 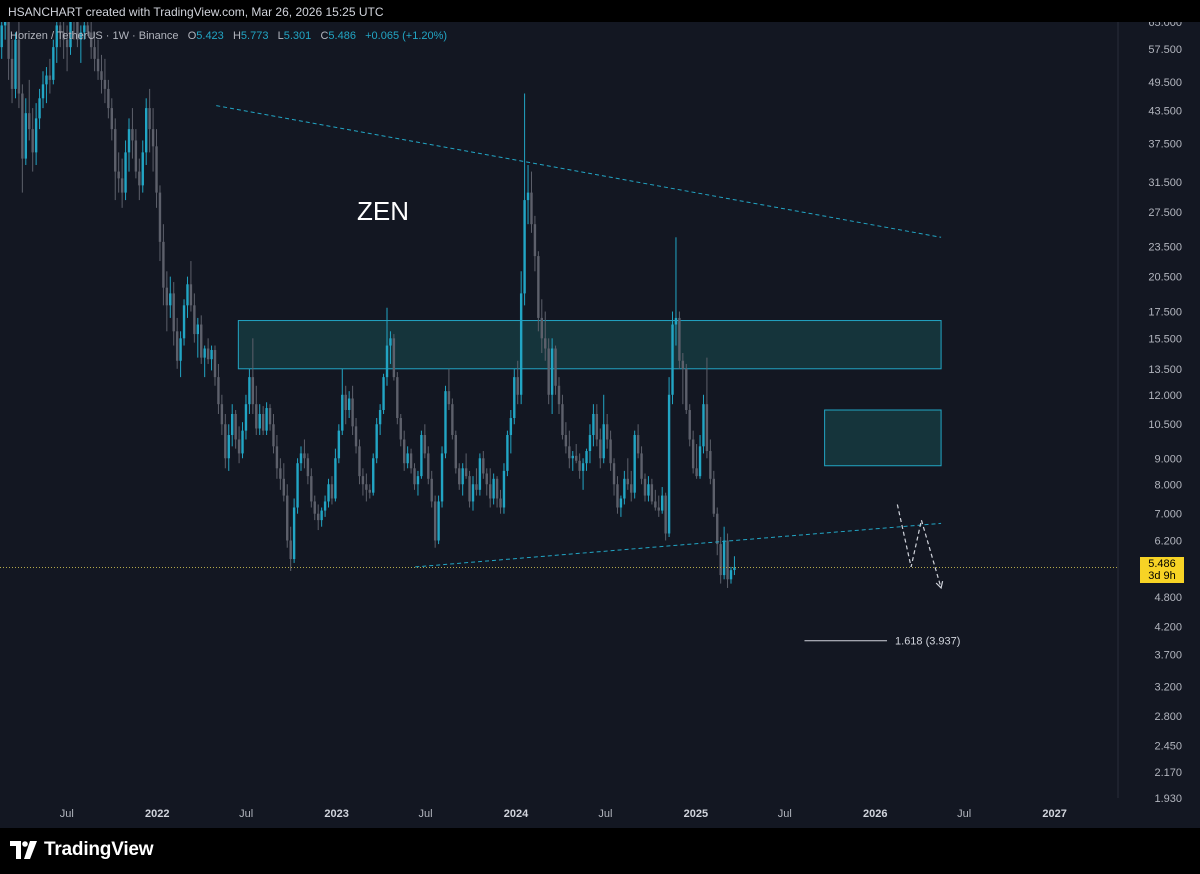 I want to click on last-price-badge: 5.486 3d 9h, so click(x=1162, y=570).